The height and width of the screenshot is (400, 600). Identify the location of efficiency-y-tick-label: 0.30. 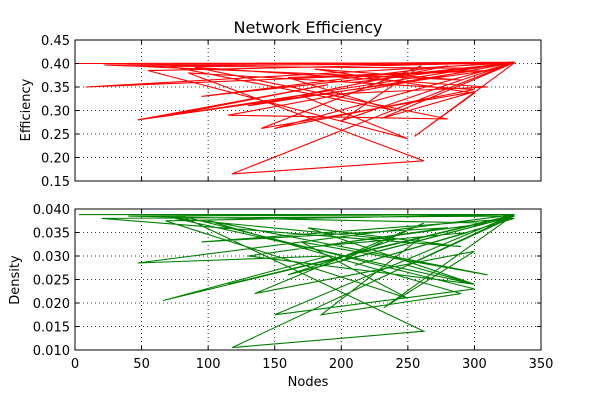
(55, 112).